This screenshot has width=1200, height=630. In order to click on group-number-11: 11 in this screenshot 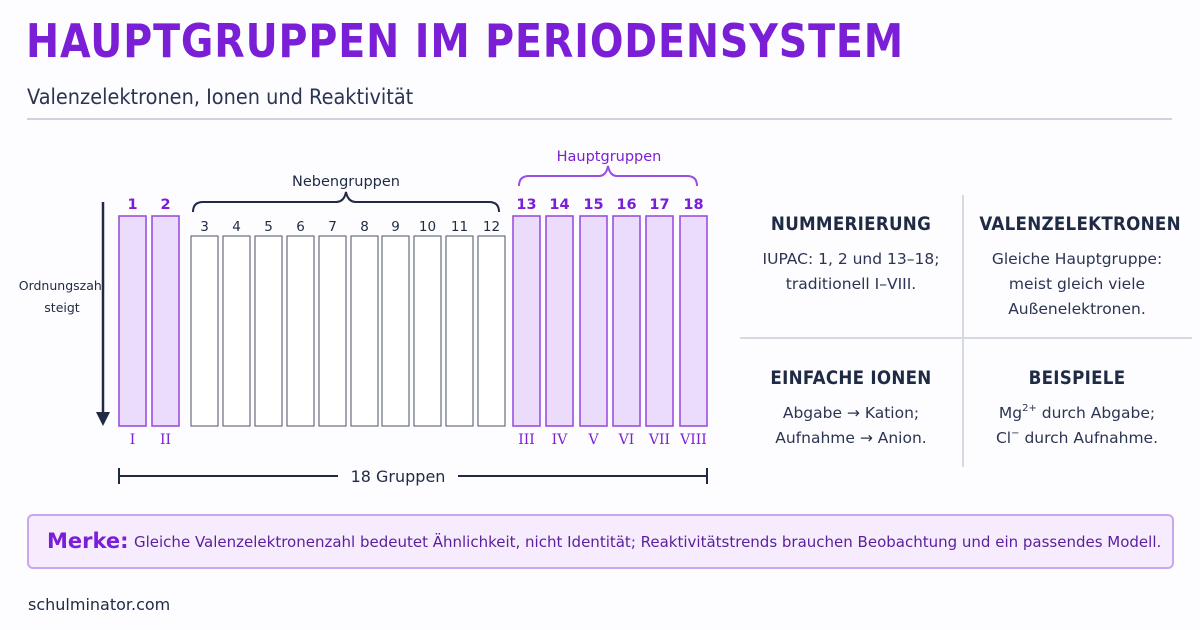, I will do `click(459, 227)`.